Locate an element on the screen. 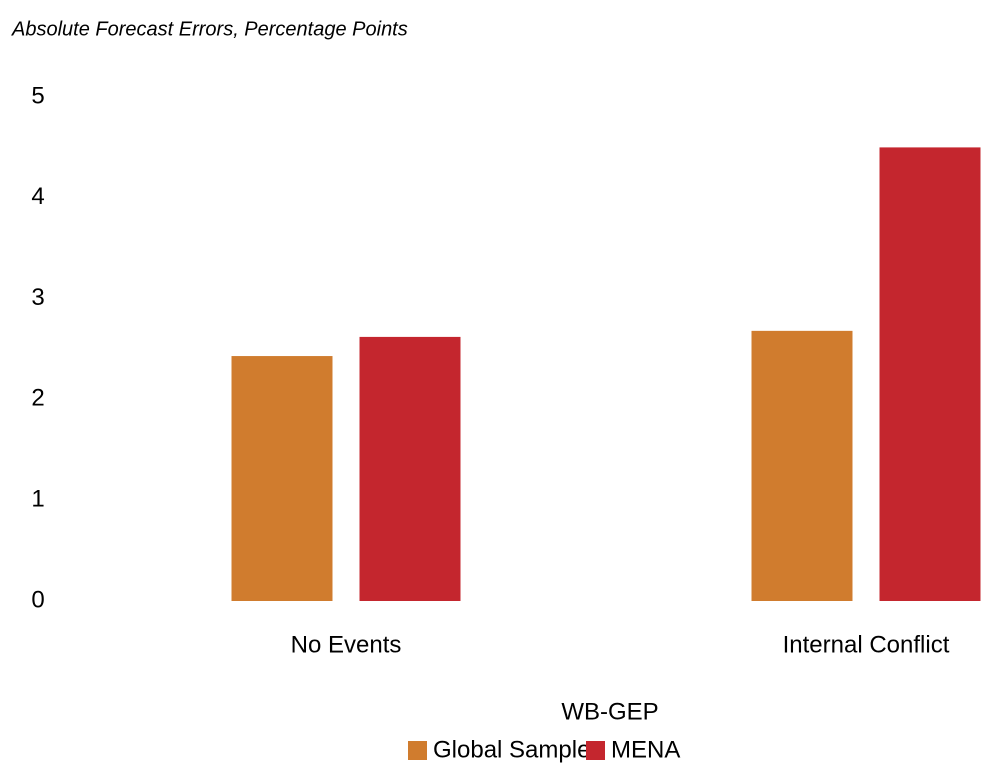 This screenshot has width=991, height=773. legend-label: Global Sample is located at coordinates (511, 749).